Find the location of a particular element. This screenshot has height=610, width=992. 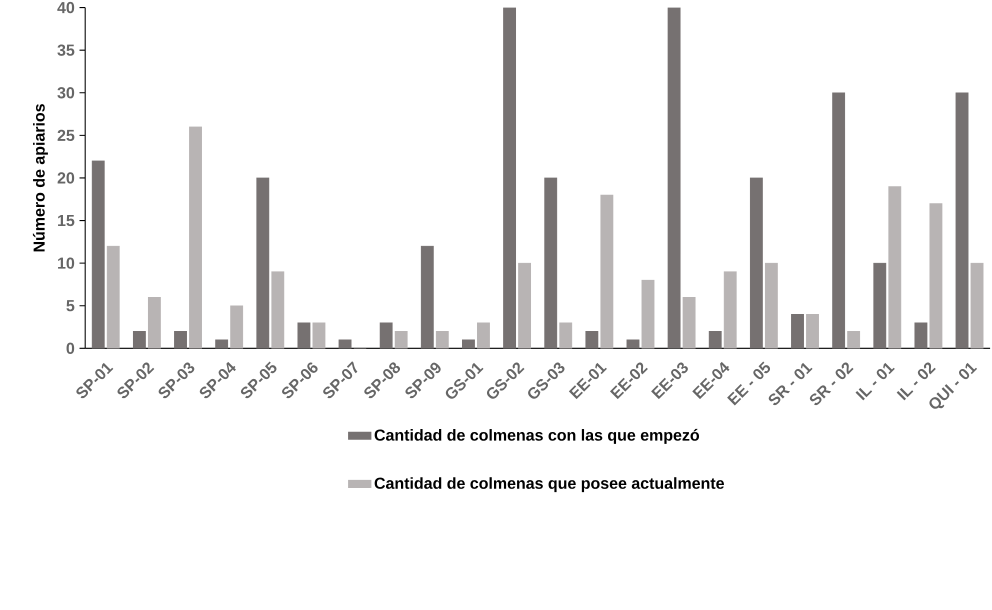

y-tick-label: 20 is located at coordinates (66, 178).